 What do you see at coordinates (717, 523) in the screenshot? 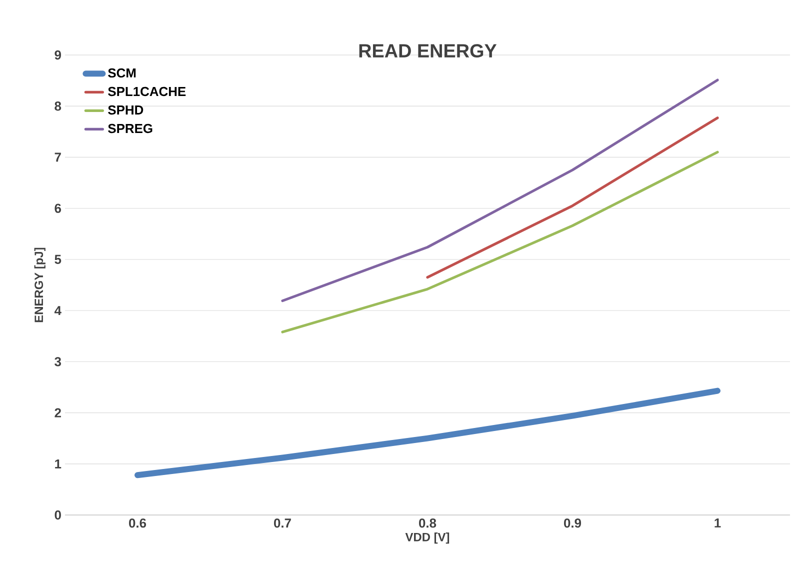
I see `x-tick-label: 1` at bounding box center [717, 523].